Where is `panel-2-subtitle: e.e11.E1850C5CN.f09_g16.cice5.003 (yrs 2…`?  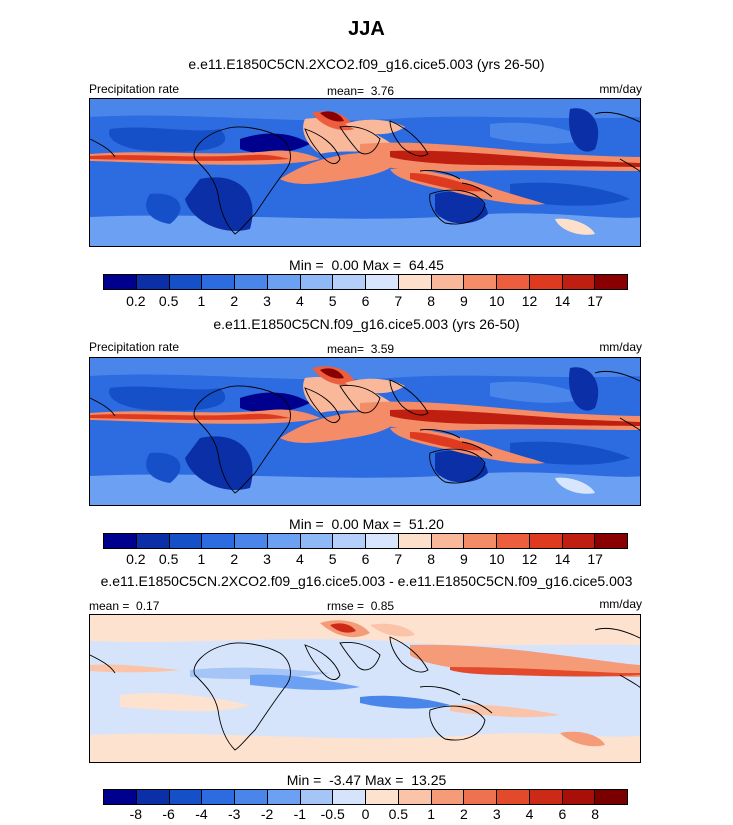
panel-2-subtitle: e.e11.E1850C5CN.f09_g16.cice5.003 (yrs 2… is located at coordinates (366, 324).